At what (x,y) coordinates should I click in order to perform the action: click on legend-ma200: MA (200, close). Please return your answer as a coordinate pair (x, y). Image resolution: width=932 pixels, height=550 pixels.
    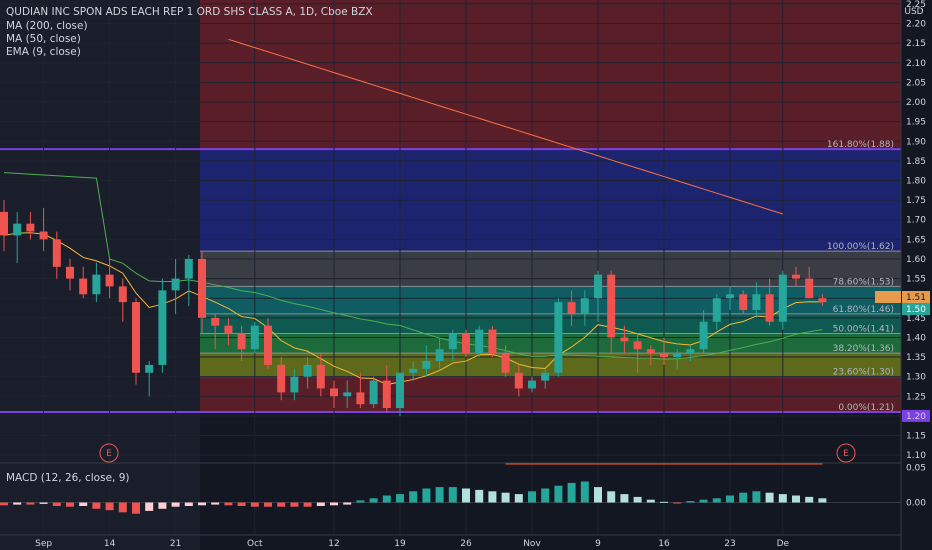
    Looking at the image, I should click on (47, 26).